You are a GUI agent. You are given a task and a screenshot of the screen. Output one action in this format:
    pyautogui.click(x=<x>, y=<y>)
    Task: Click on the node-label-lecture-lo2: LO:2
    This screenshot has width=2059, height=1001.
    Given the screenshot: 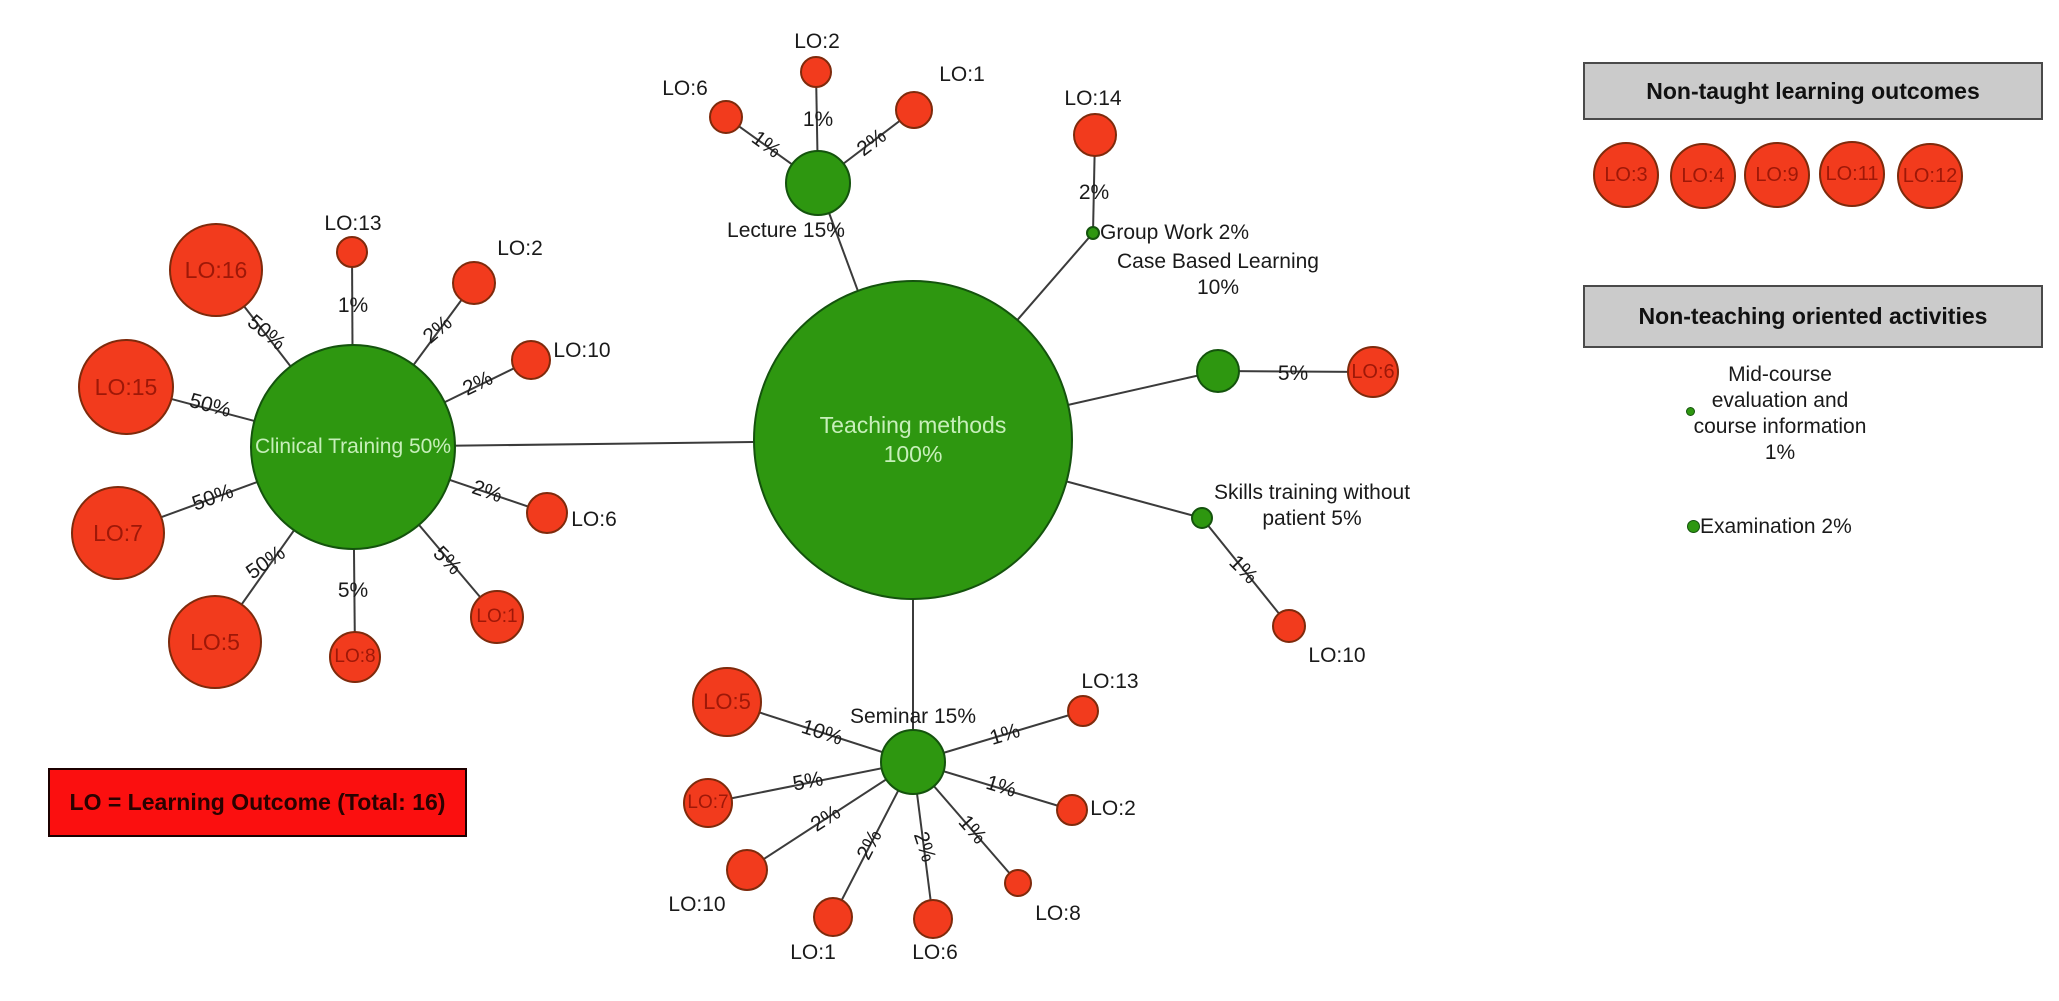 What is the action you would take?
    pyautogui.click(x=817, y=41)
    